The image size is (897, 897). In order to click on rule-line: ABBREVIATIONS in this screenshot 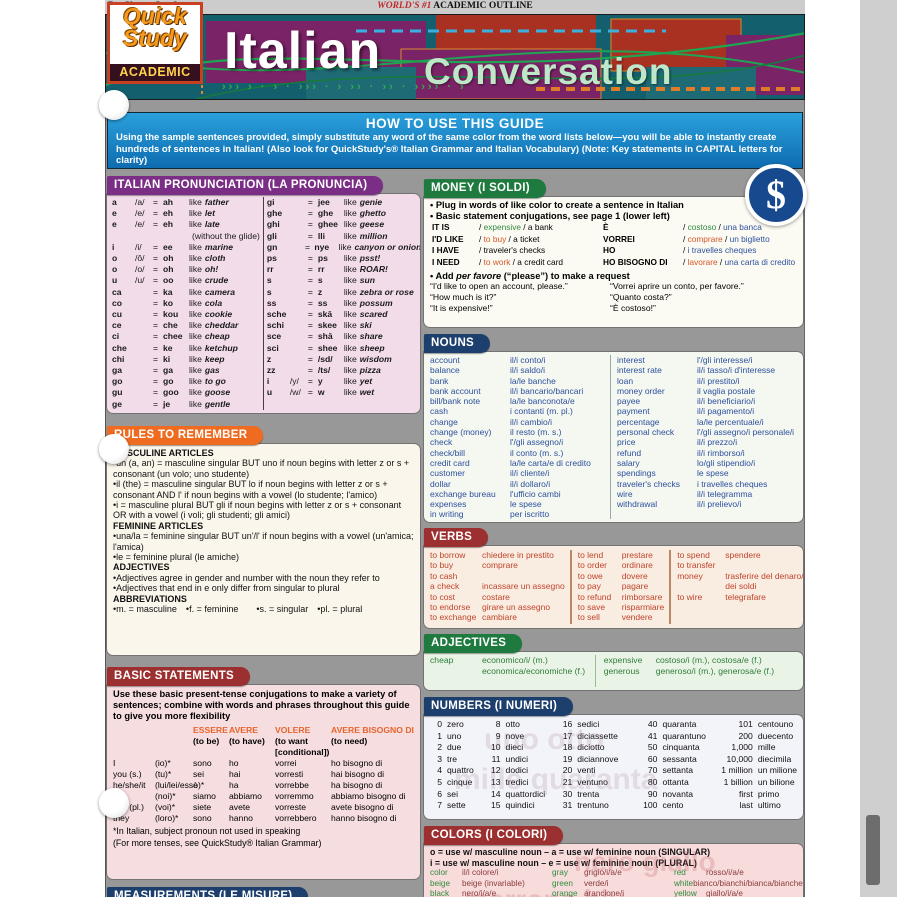, I will do `click(150, 598)`.